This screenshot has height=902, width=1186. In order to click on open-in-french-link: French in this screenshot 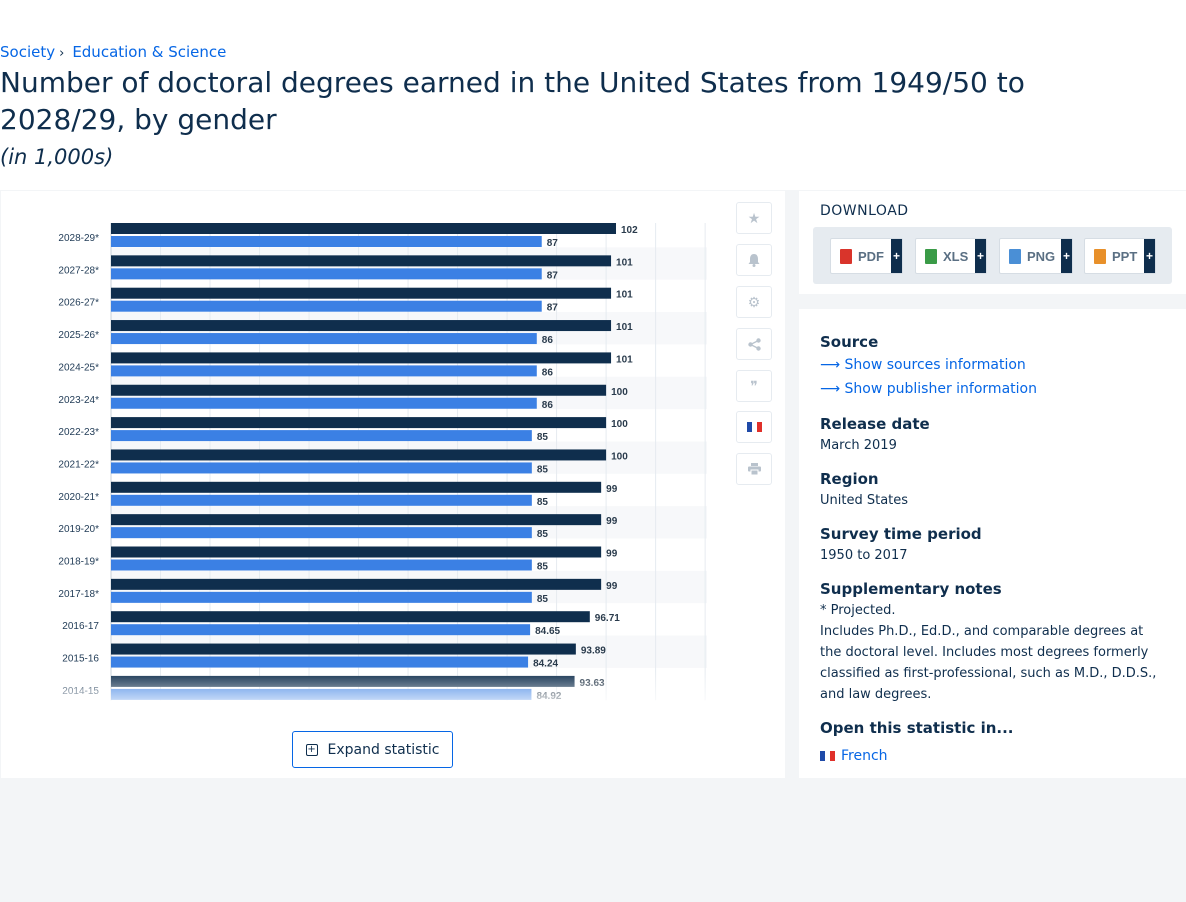, I will do `click(854, 756)`.